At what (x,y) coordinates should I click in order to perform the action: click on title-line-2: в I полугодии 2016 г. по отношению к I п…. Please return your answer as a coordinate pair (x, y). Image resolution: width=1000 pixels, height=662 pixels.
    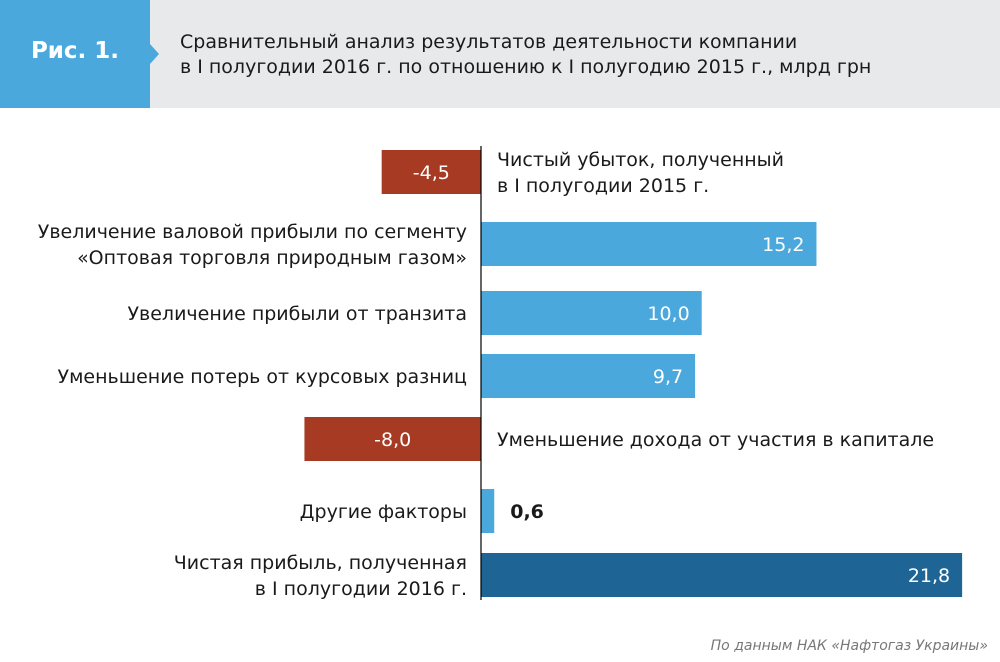
    Looking at the image, I should click on (526, 67).